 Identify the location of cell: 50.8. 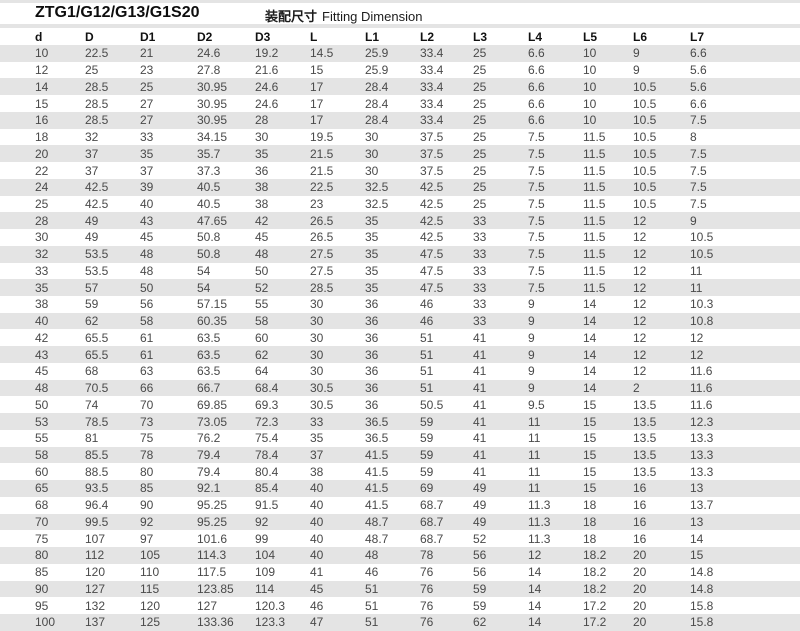
(209, 254).